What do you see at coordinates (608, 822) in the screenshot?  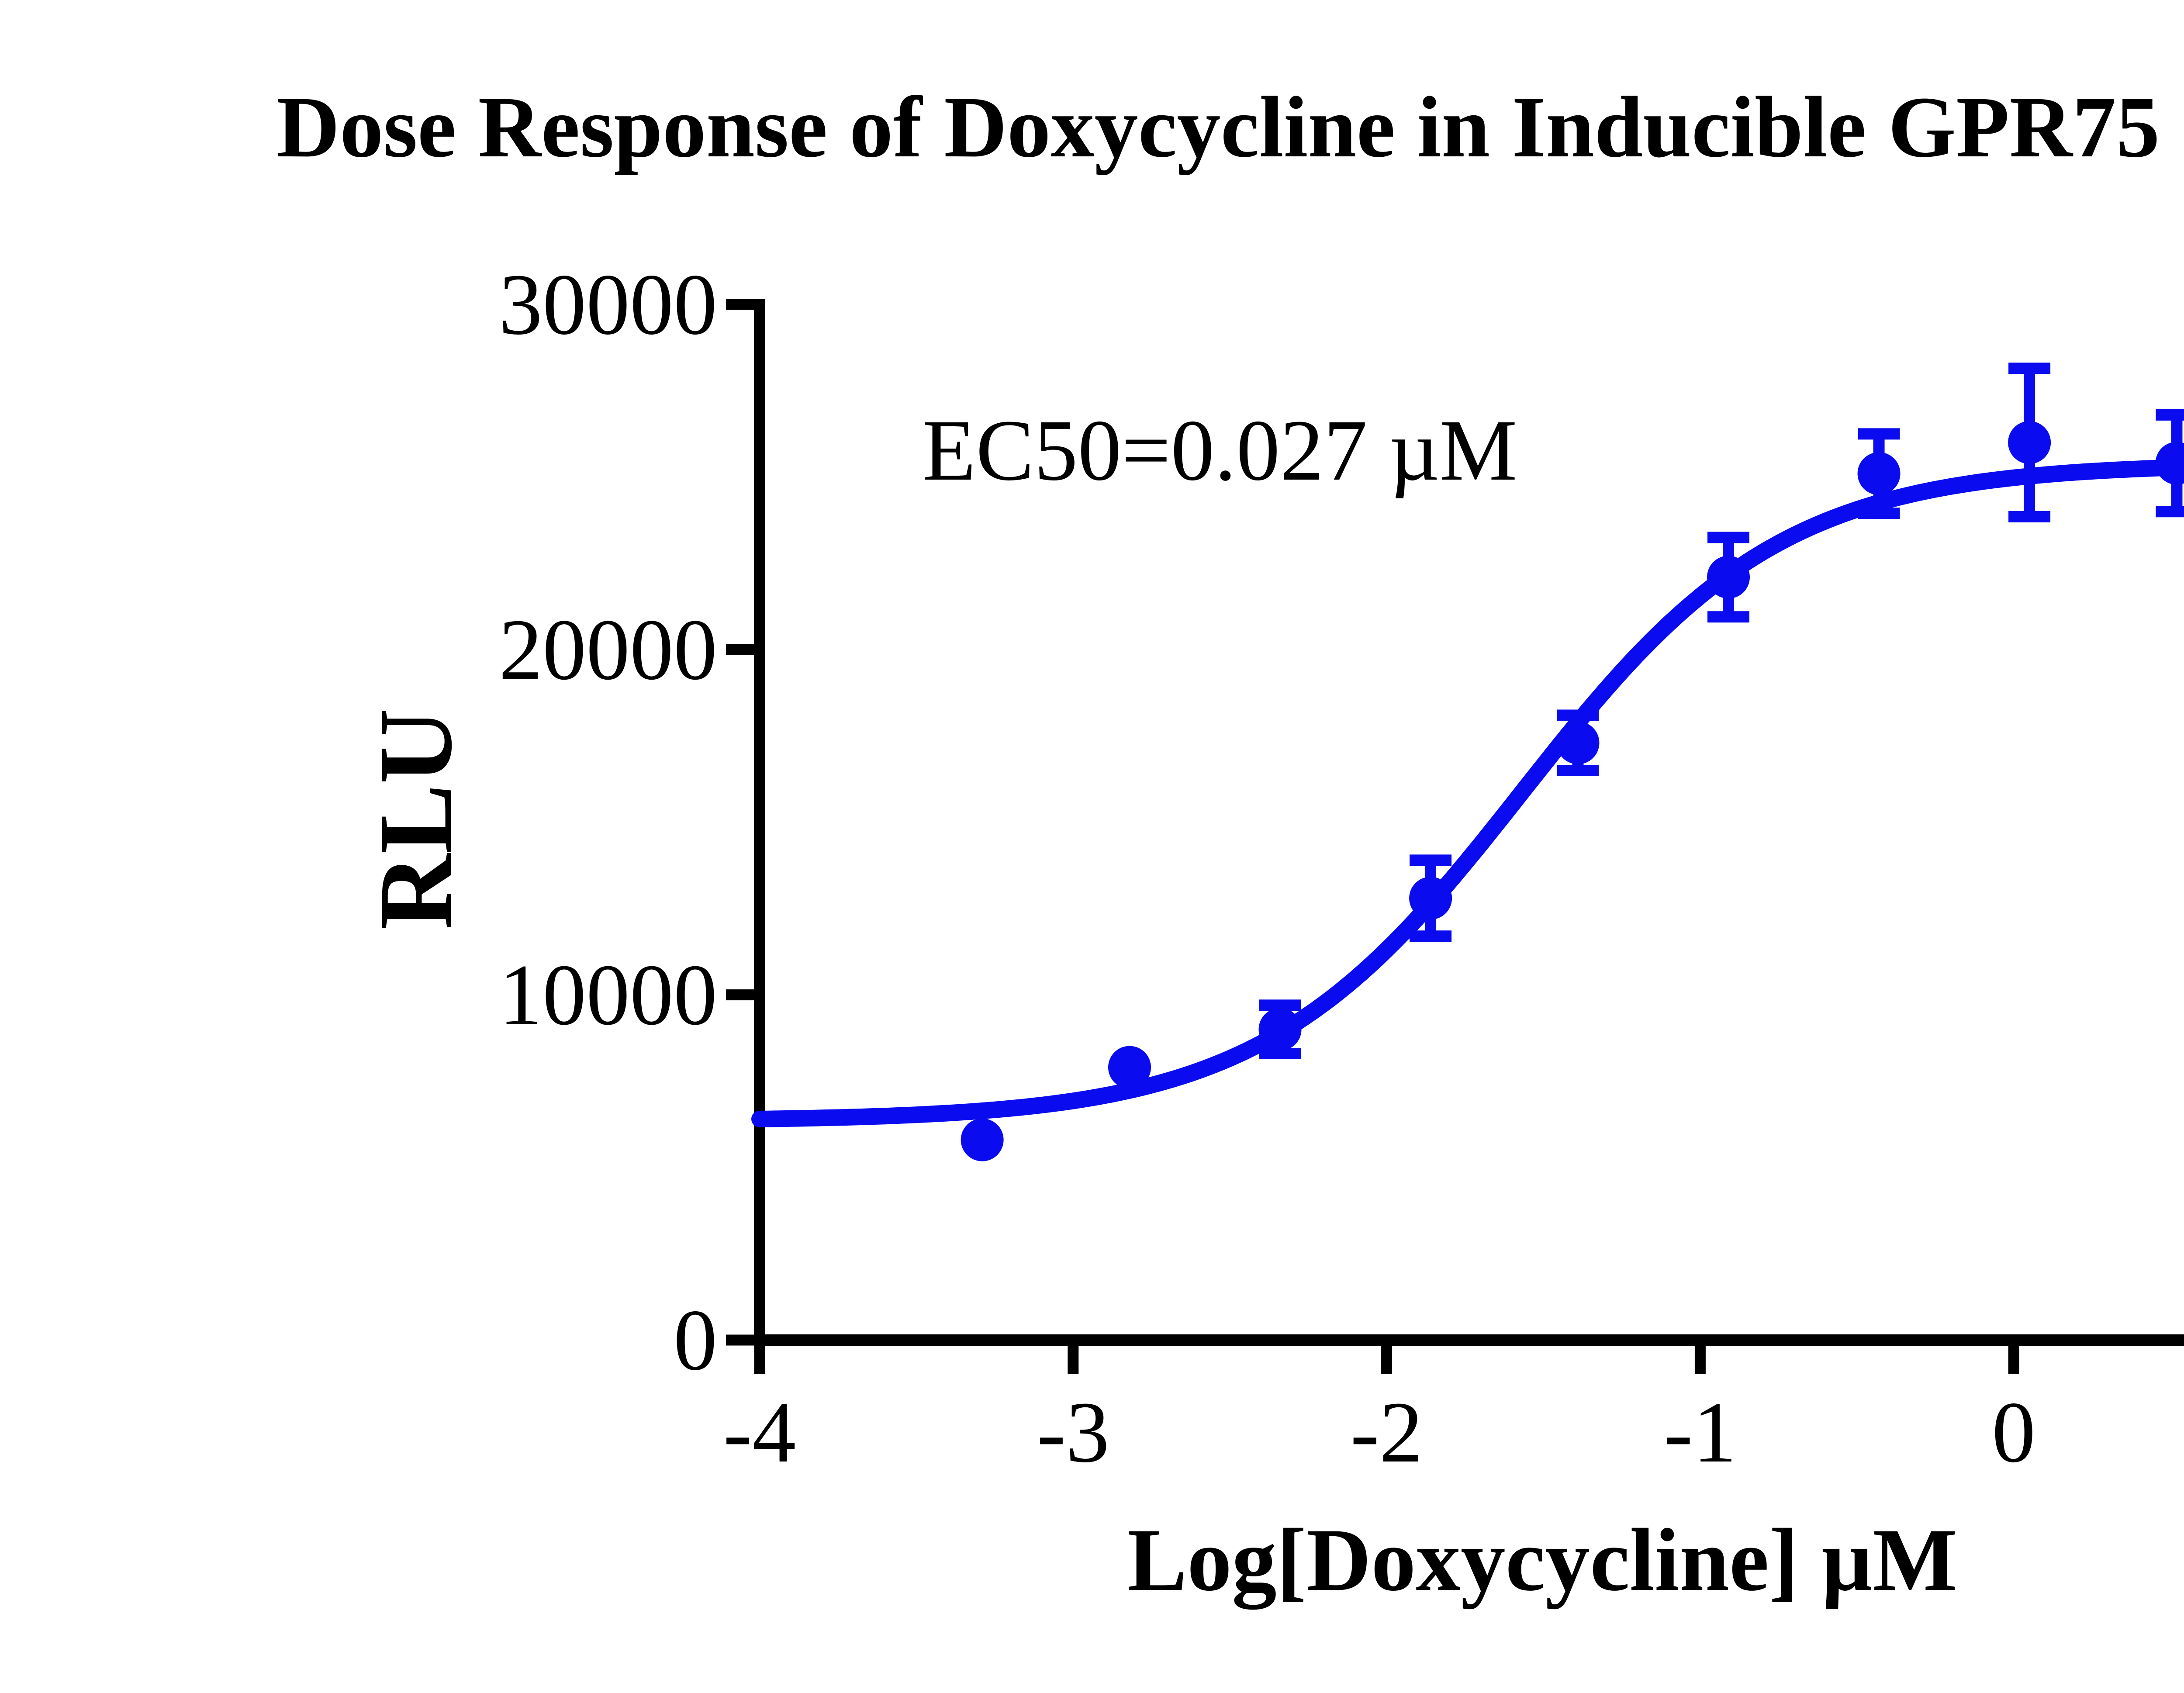 I see `y-axis-tick-labels: 0 10000 20000 30000` at bounding box center [608, 822].